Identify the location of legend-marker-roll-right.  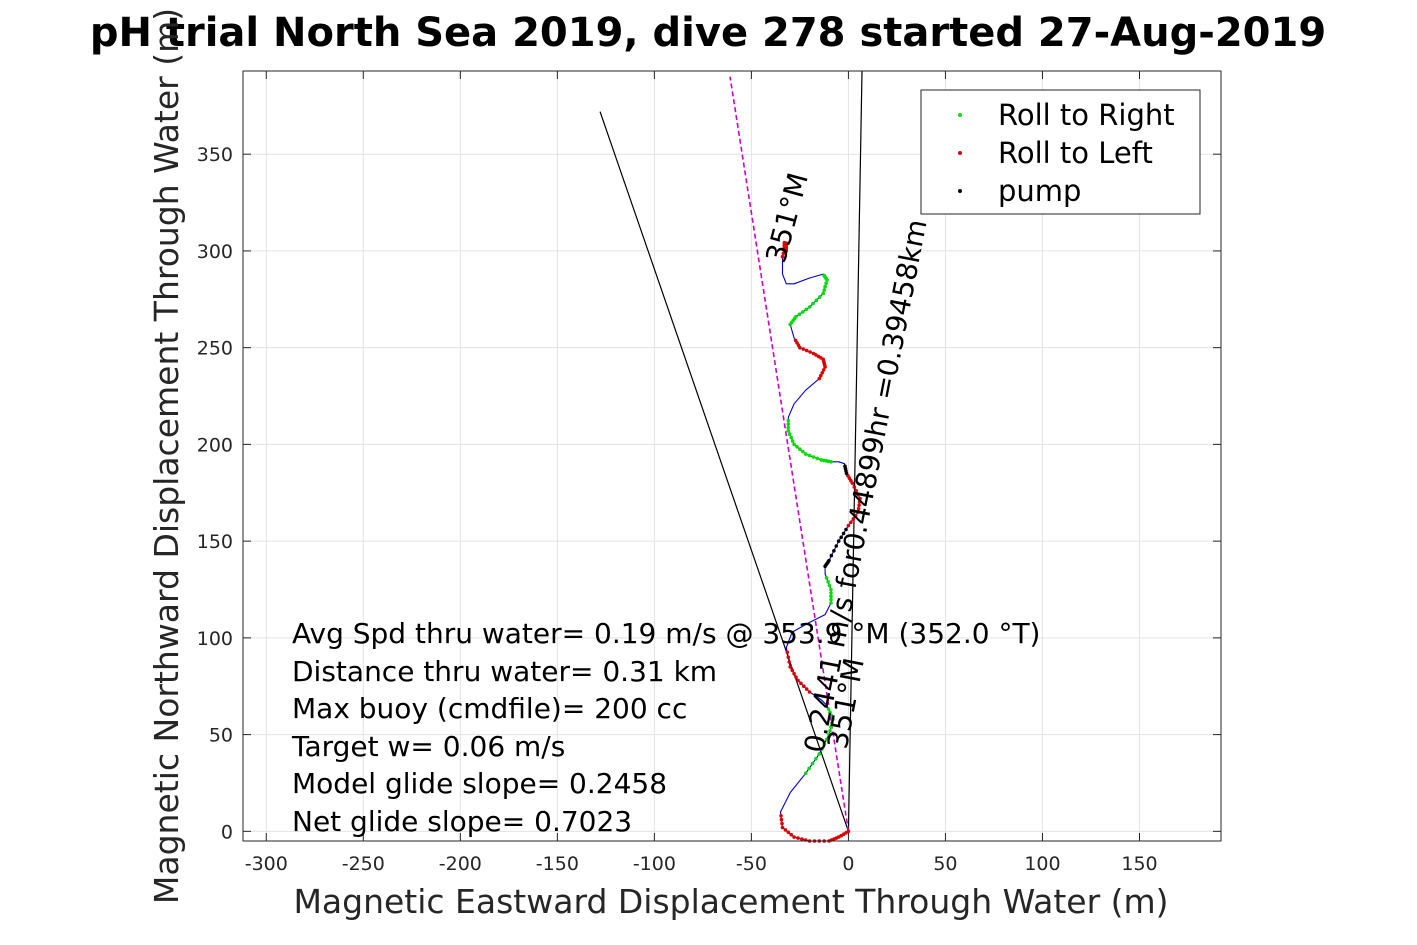
(960, 115).